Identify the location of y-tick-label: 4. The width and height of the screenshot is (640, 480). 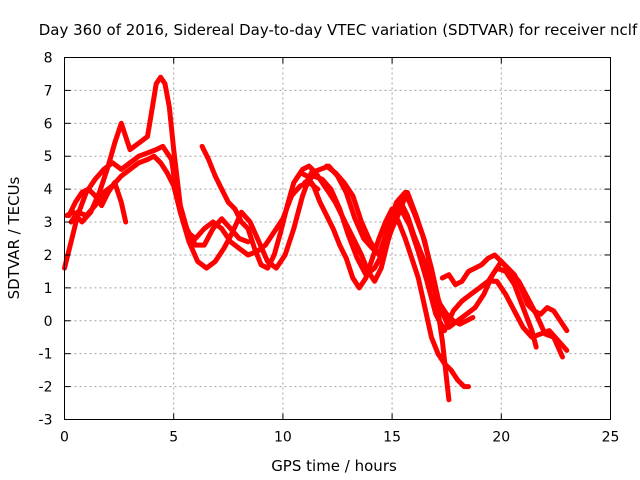
(48, 190).